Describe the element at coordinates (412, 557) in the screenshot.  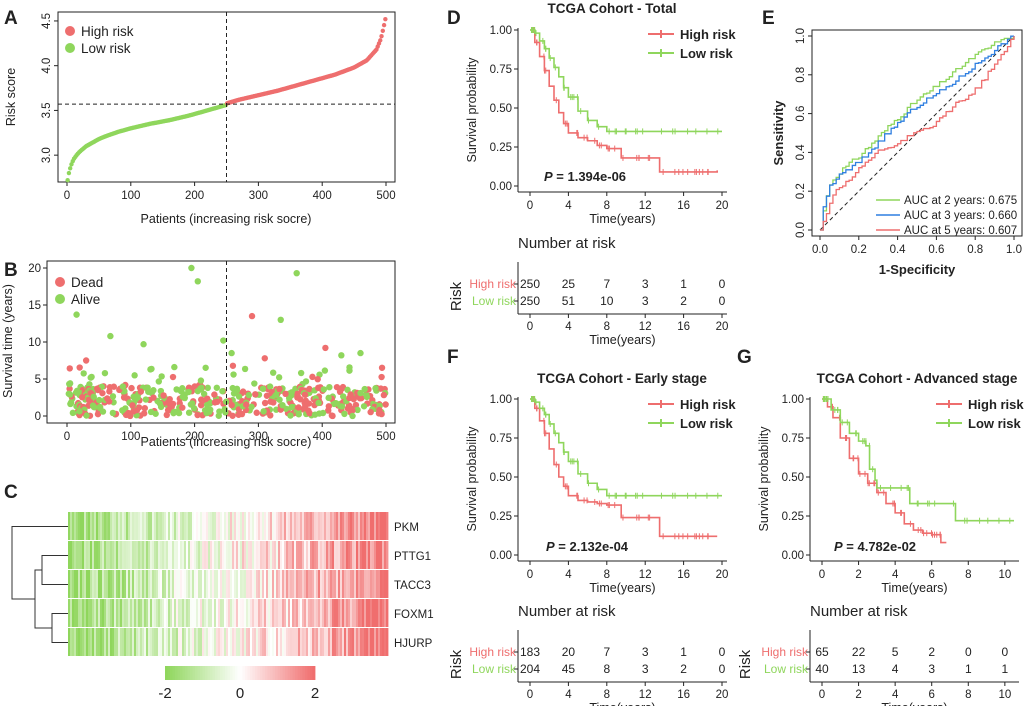
I see `panel-c-row-label: PTTG1` at that location.